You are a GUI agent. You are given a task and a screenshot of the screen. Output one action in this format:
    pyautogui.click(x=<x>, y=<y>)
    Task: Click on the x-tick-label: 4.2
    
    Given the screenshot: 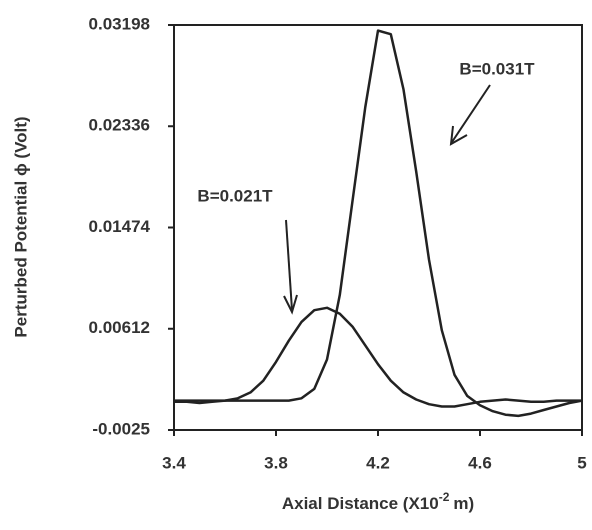 What is the action you would take?
    pyautogui.click(x=378, y=462)
    